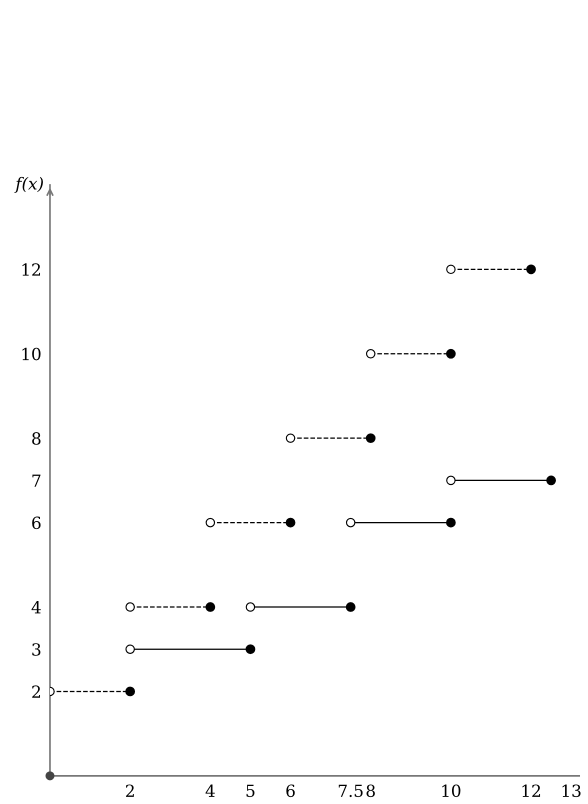 This screenshot has width=588, height=804. Describe the element at coordinates (210, 790) in the screenshot. I see `x-tick-label: 4` at that location.